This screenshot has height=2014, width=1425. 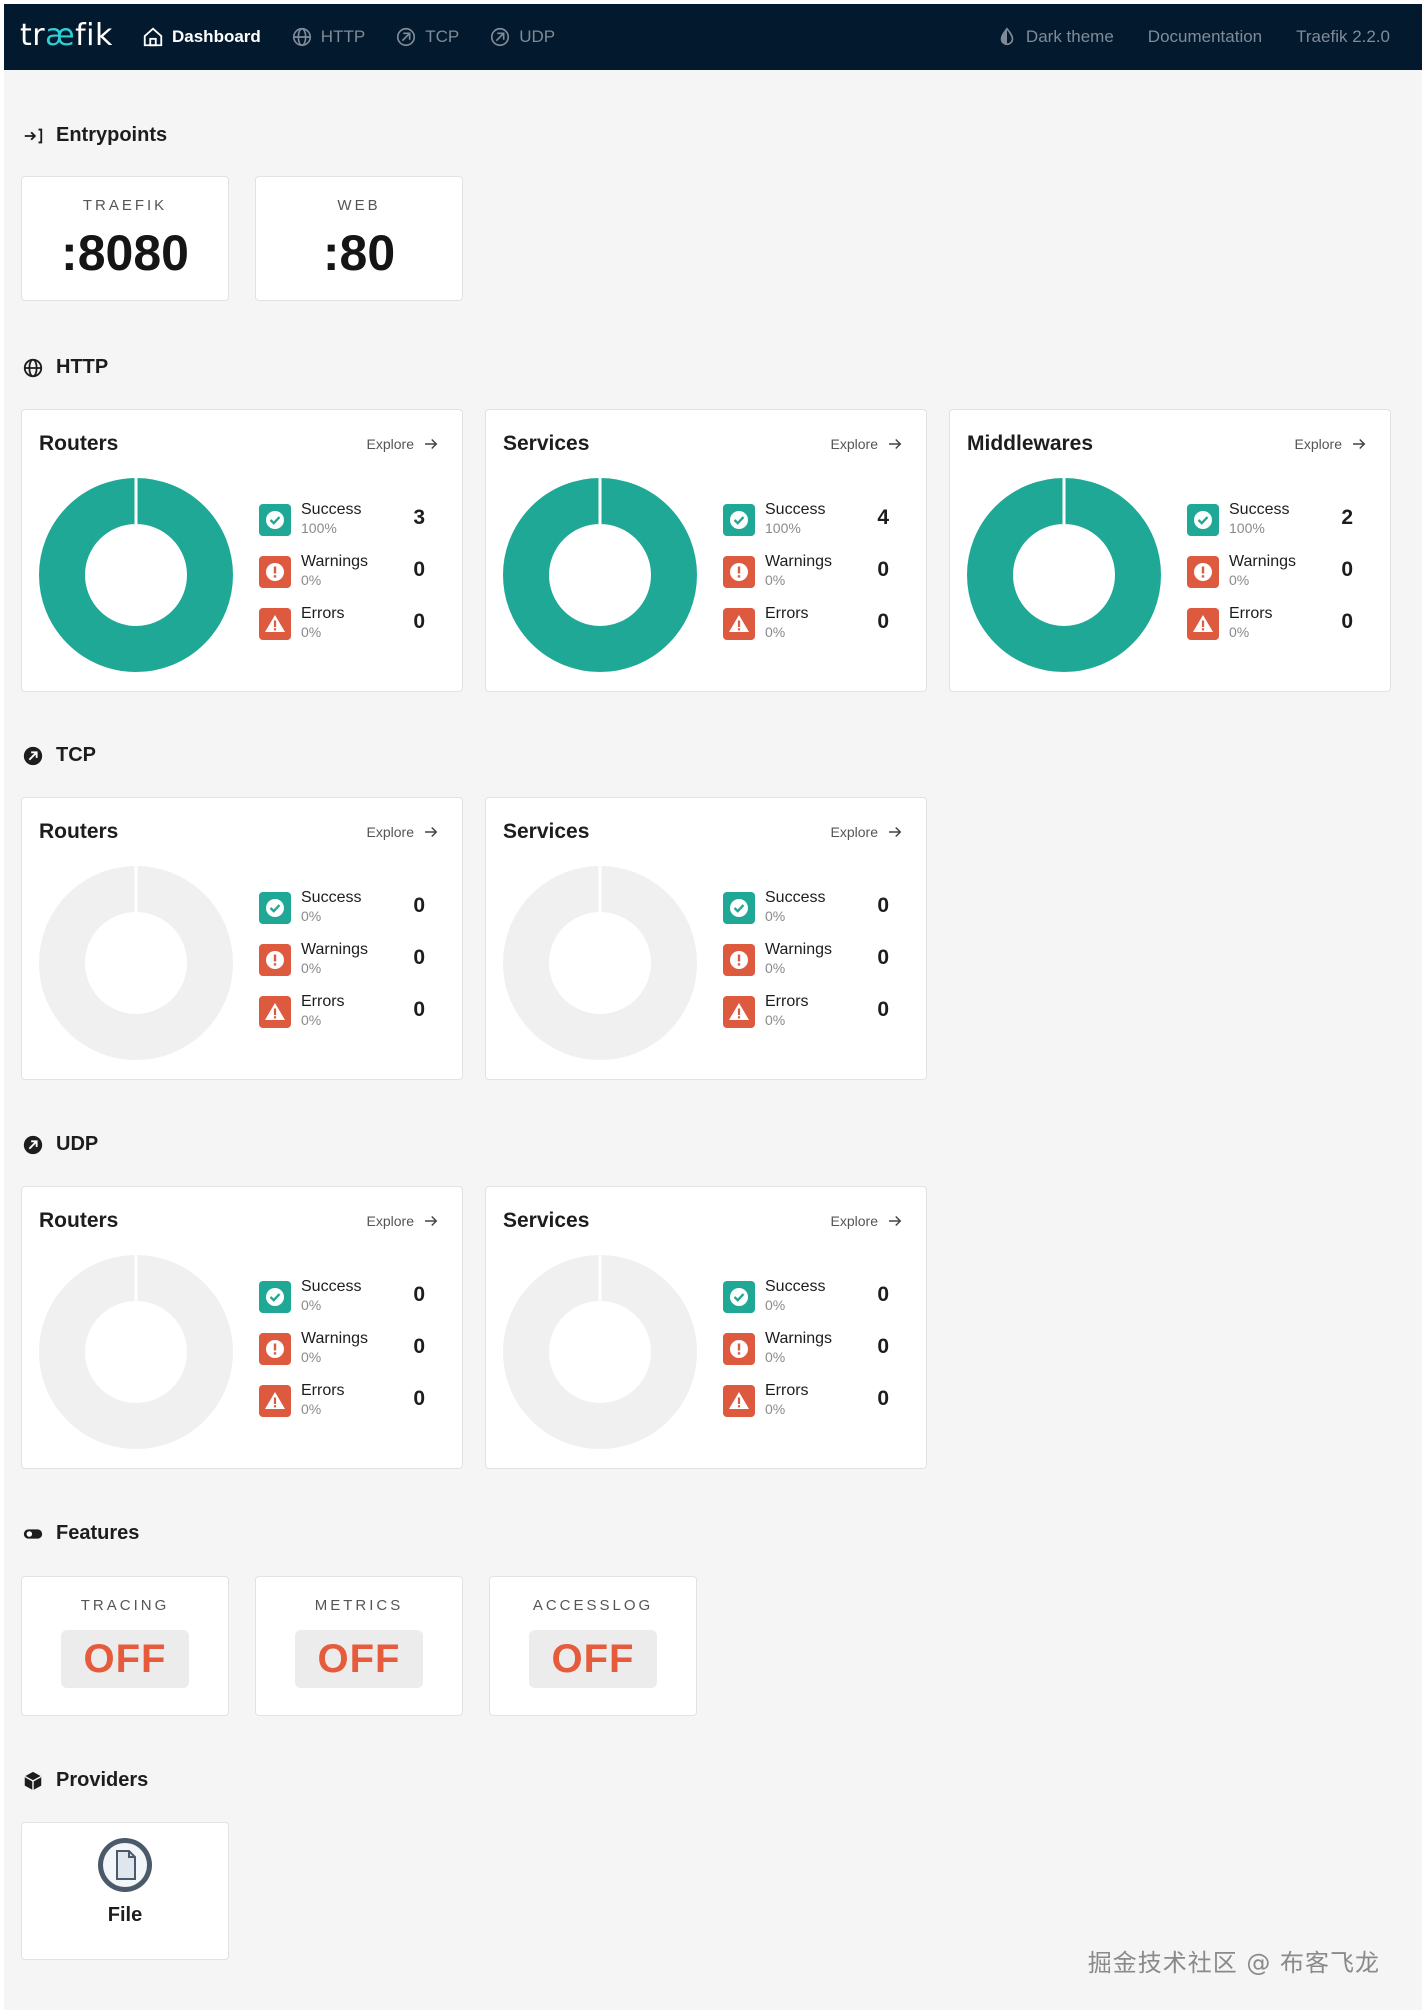 I want to click on explore-label: Explore, so click(x=854, y=1221).